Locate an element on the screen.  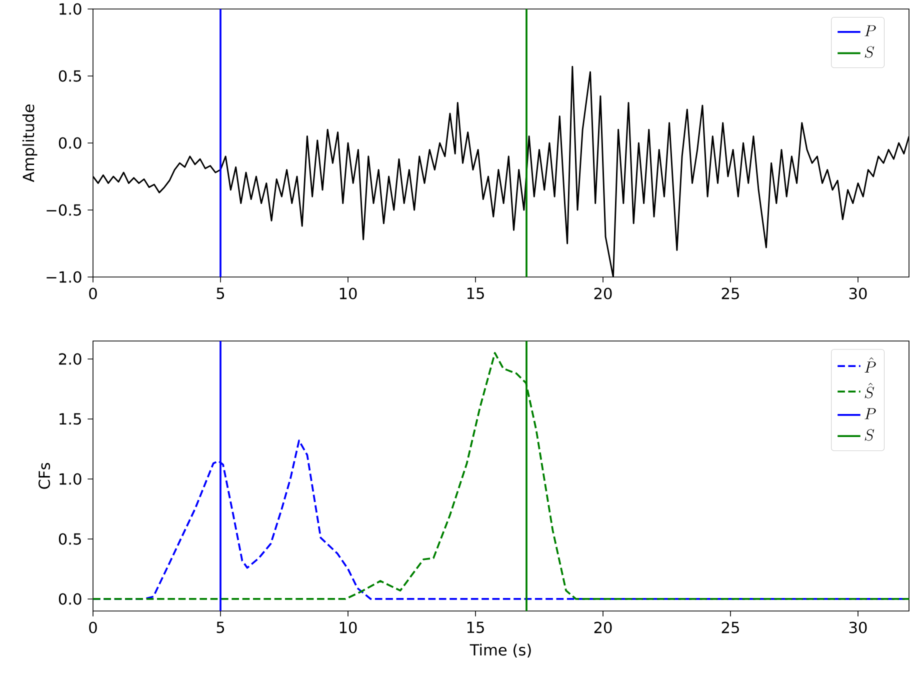
y-tick-label: 2.0 is located at coordinates (70, 359).